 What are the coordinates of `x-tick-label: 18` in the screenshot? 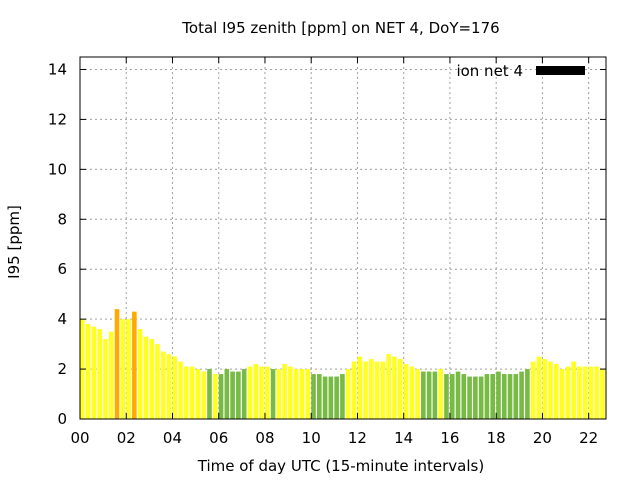 It's located at (496, 438).